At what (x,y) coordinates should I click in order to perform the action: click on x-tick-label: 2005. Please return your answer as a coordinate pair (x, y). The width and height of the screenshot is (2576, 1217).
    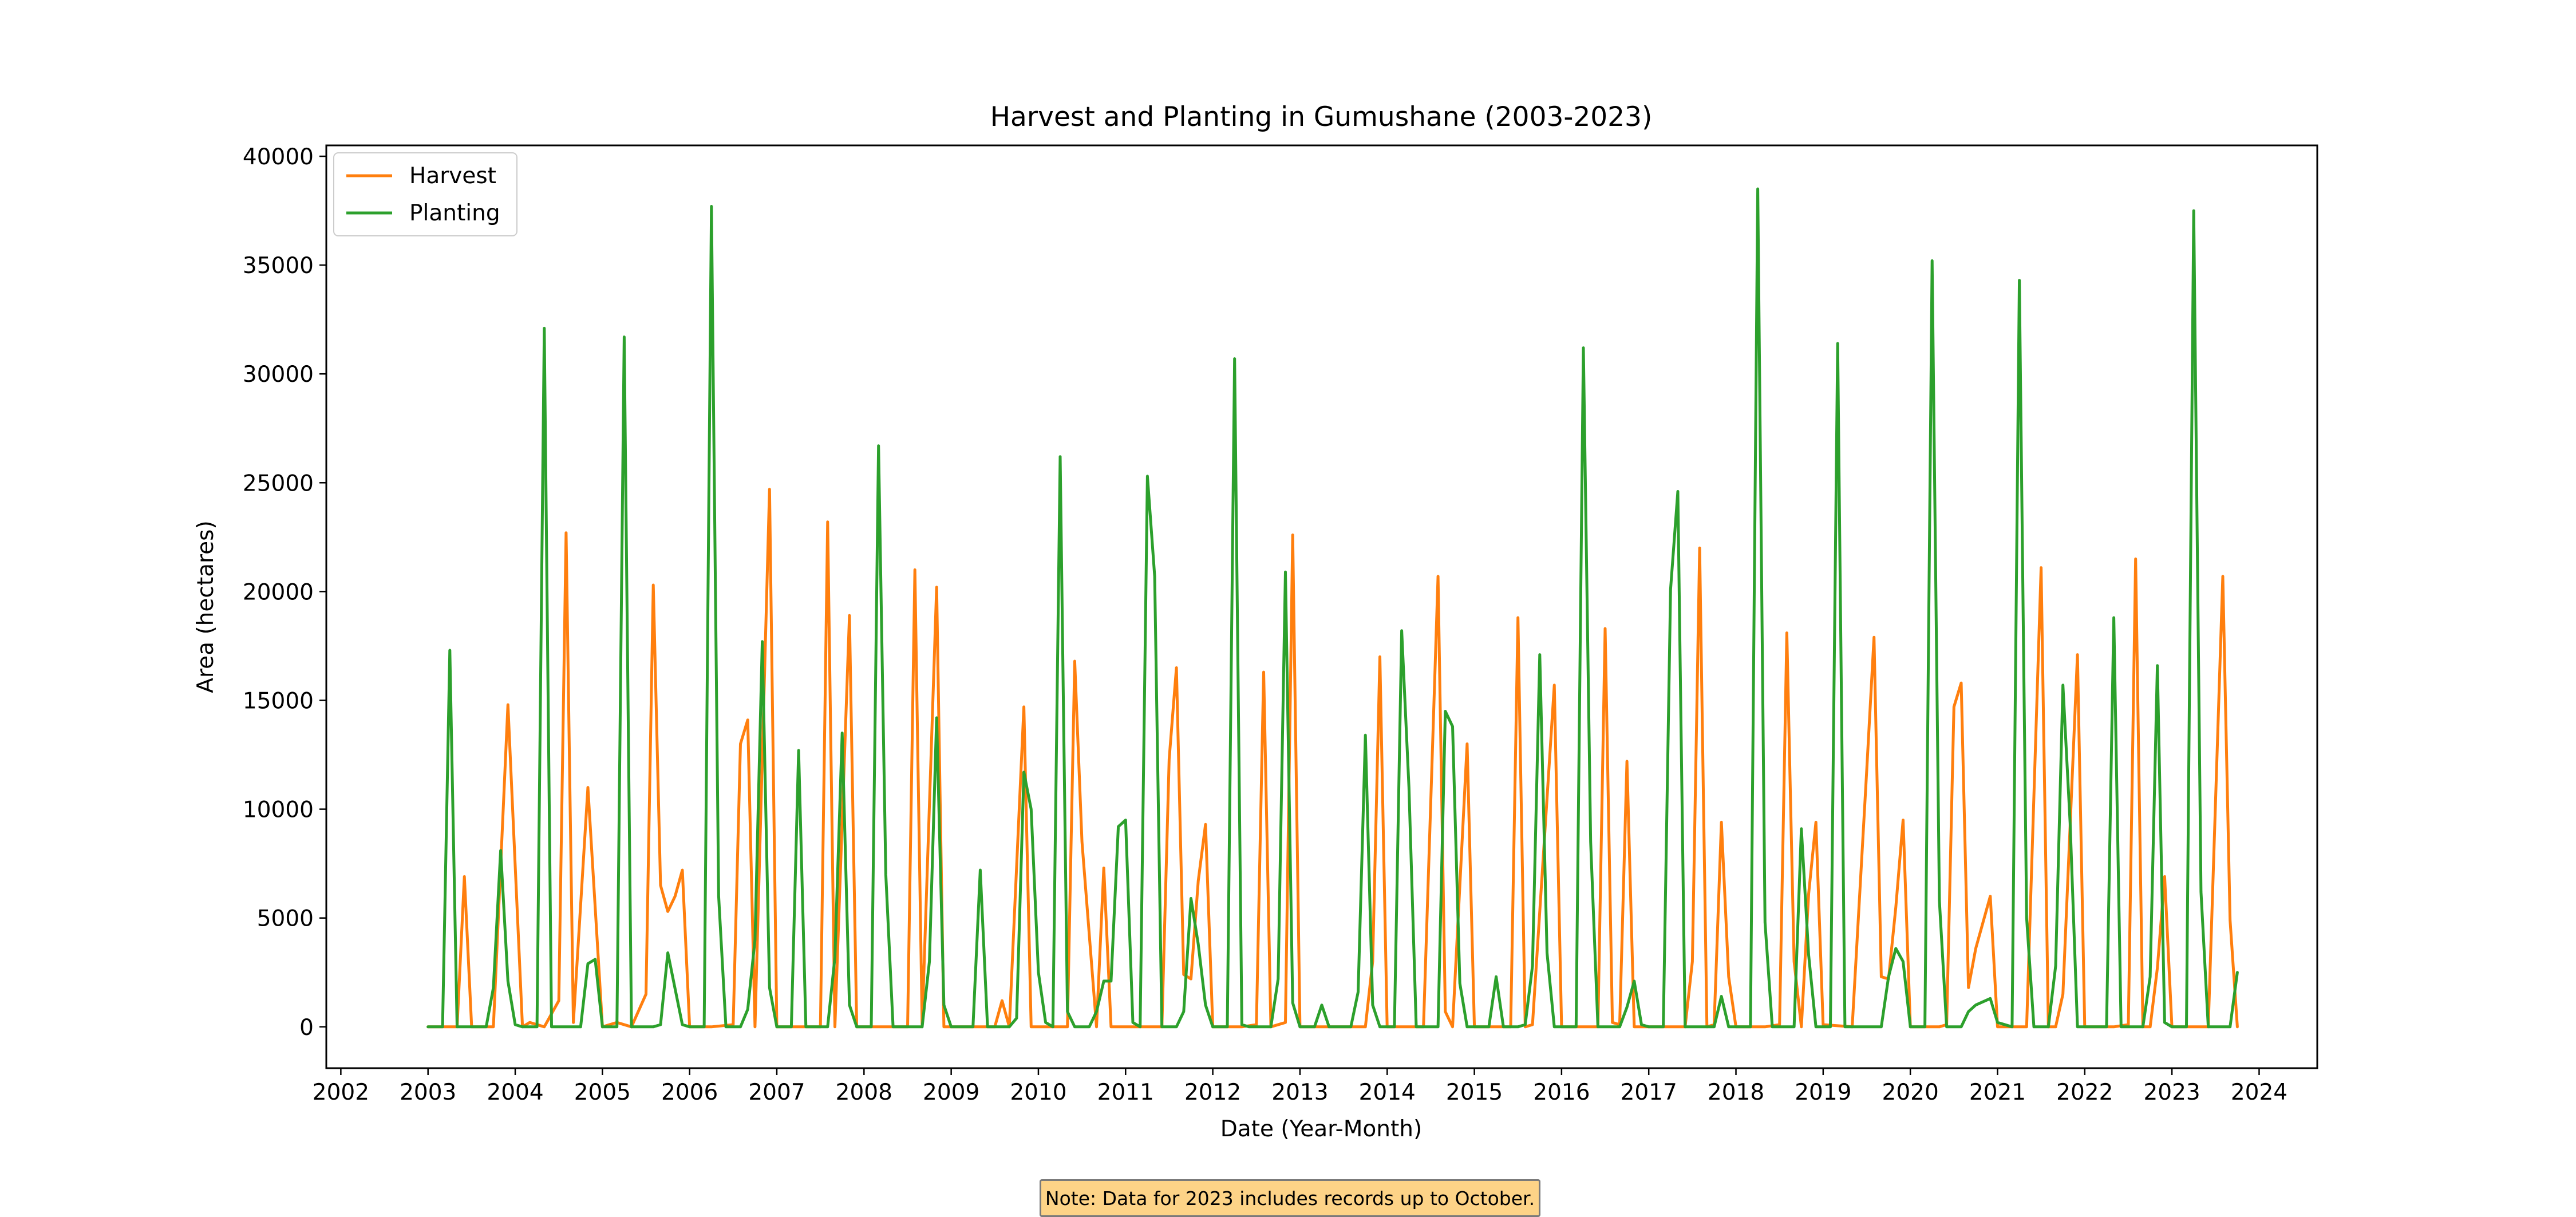
    Looking at the image, I should click on (602, 1092).